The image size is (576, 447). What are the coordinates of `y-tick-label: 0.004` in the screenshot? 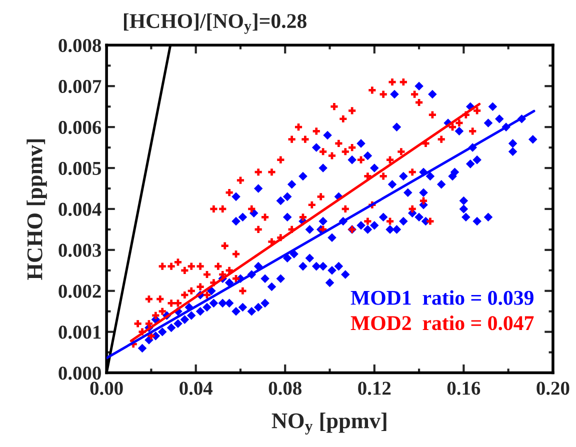 It's located at (80, 209).